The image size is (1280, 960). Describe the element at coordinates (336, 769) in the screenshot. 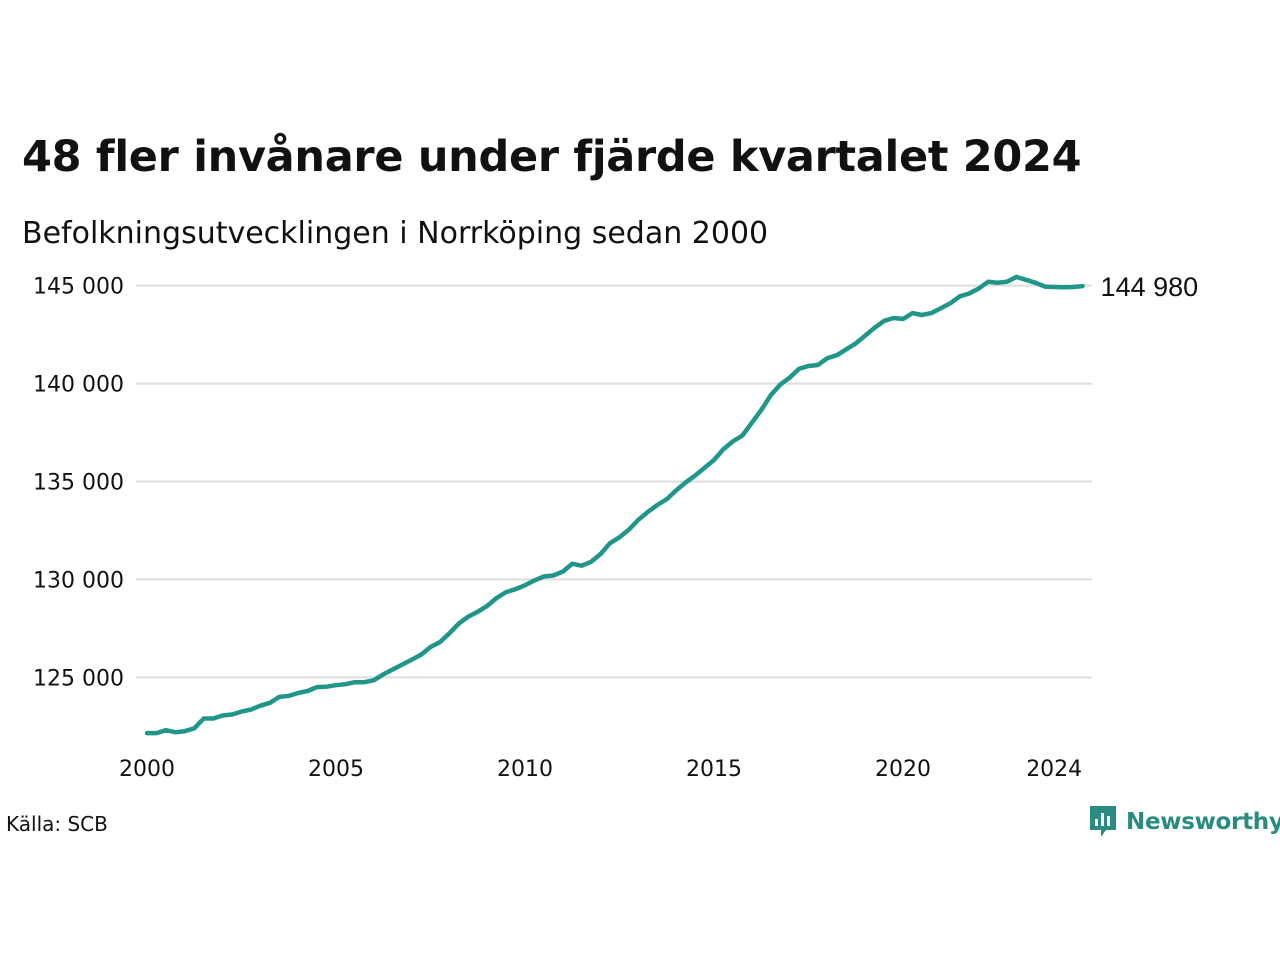

I see `x-tick-label: 2005` at that location.